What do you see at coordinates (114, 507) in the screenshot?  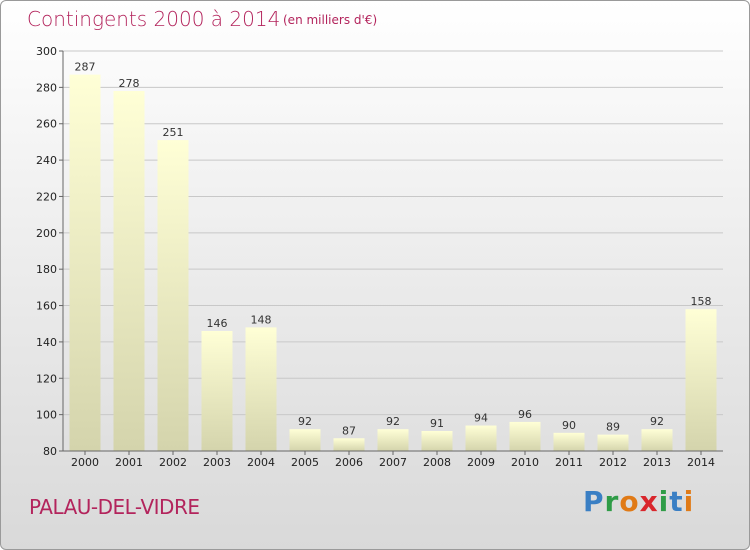 I see `place-name: PALAU-DEL-VIDRE` at bounding box center [114, 507].